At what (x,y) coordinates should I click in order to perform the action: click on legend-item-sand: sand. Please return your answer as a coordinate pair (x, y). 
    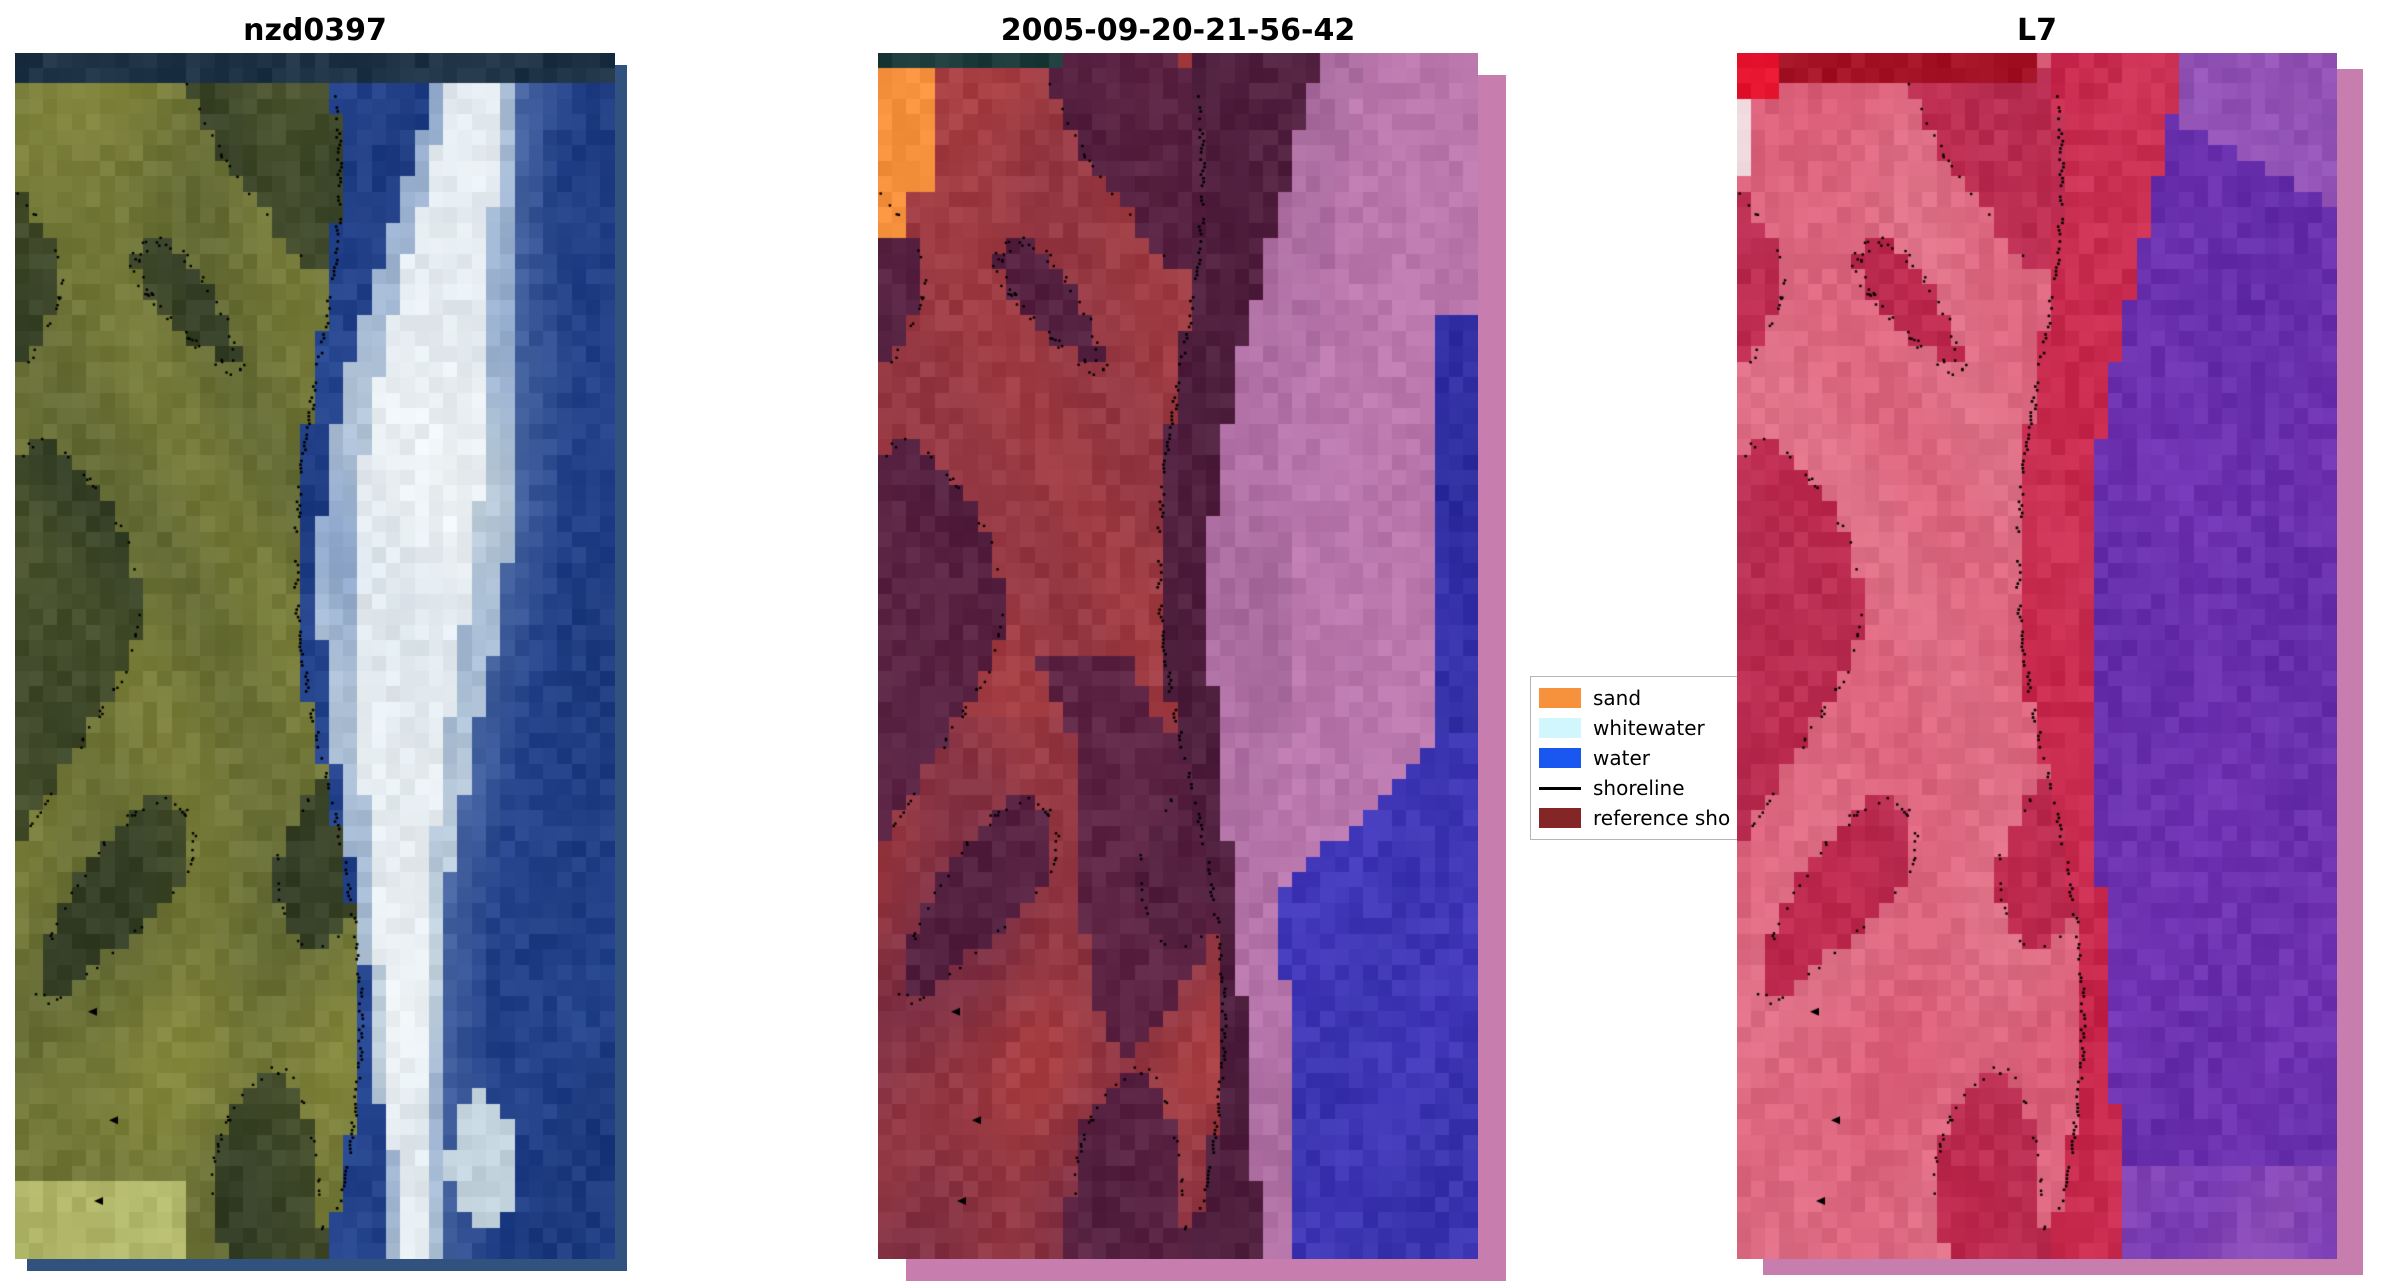
    Looking at the image, I should click on (1641, 698).